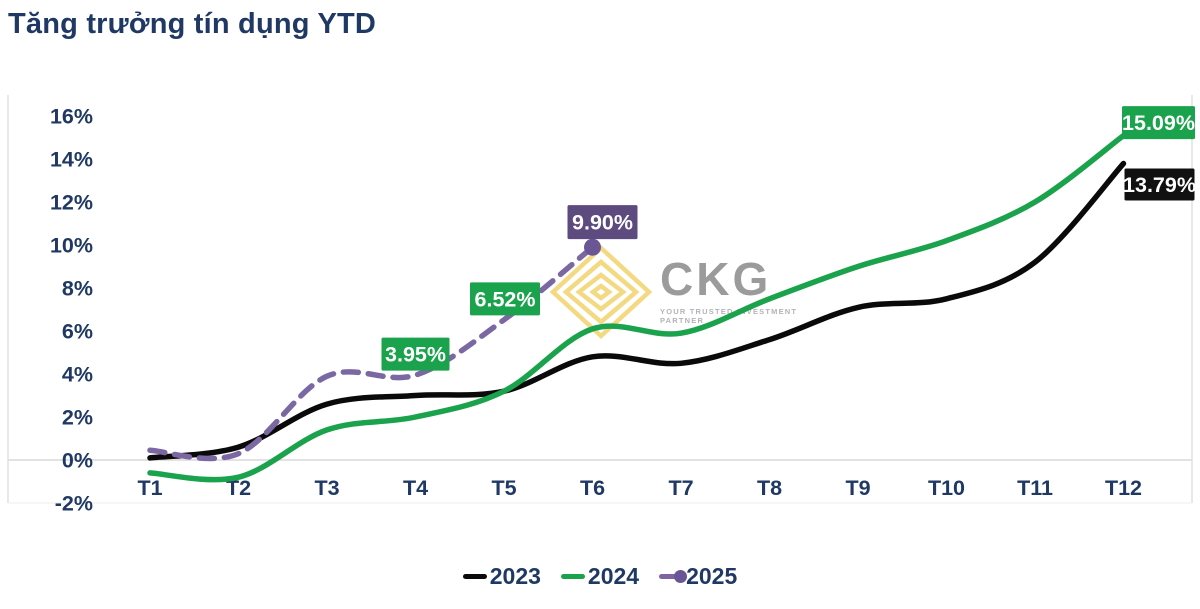 This screenshot has width=1200, height=609. What do you see at coordinates (1123, 488) in the screenshot?
I see `x-axis-tick-label: T12` at bounding box center [1123, 488].